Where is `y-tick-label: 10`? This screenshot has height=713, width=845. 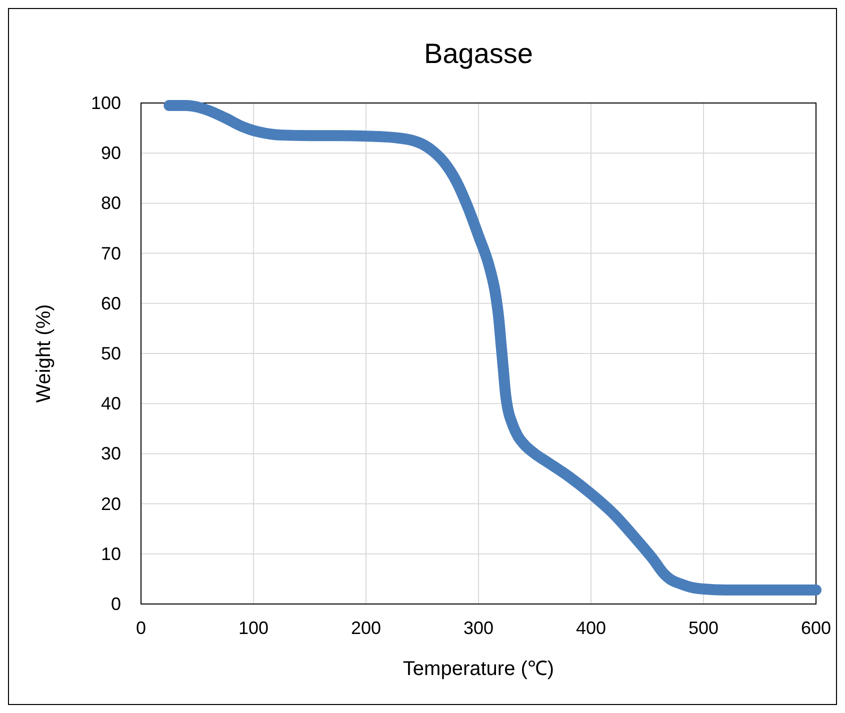
y-tick-label: 10 is located at coordinates (110, 554).